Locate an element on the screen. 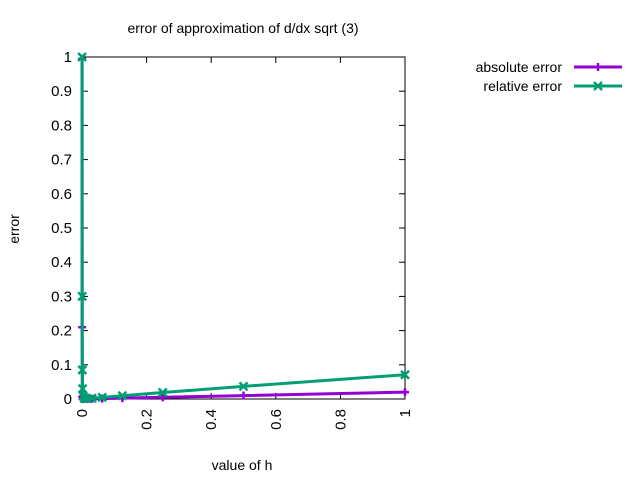 The height and width of the screenshot is (480, 640). legend: absolute error relative error is located at coordinates (549, 76).